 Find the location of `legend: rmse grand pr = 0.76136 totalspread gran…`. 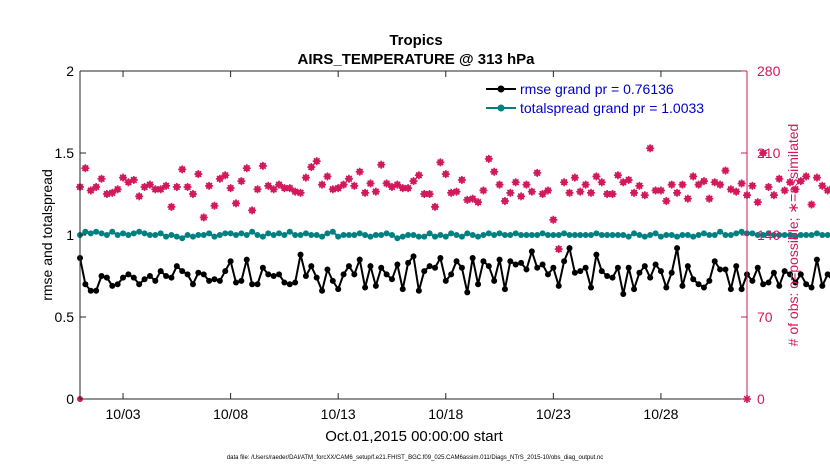

legend: rmse grand pr = 0.76136 totalspread gran… is located at coordinates (611, 98).